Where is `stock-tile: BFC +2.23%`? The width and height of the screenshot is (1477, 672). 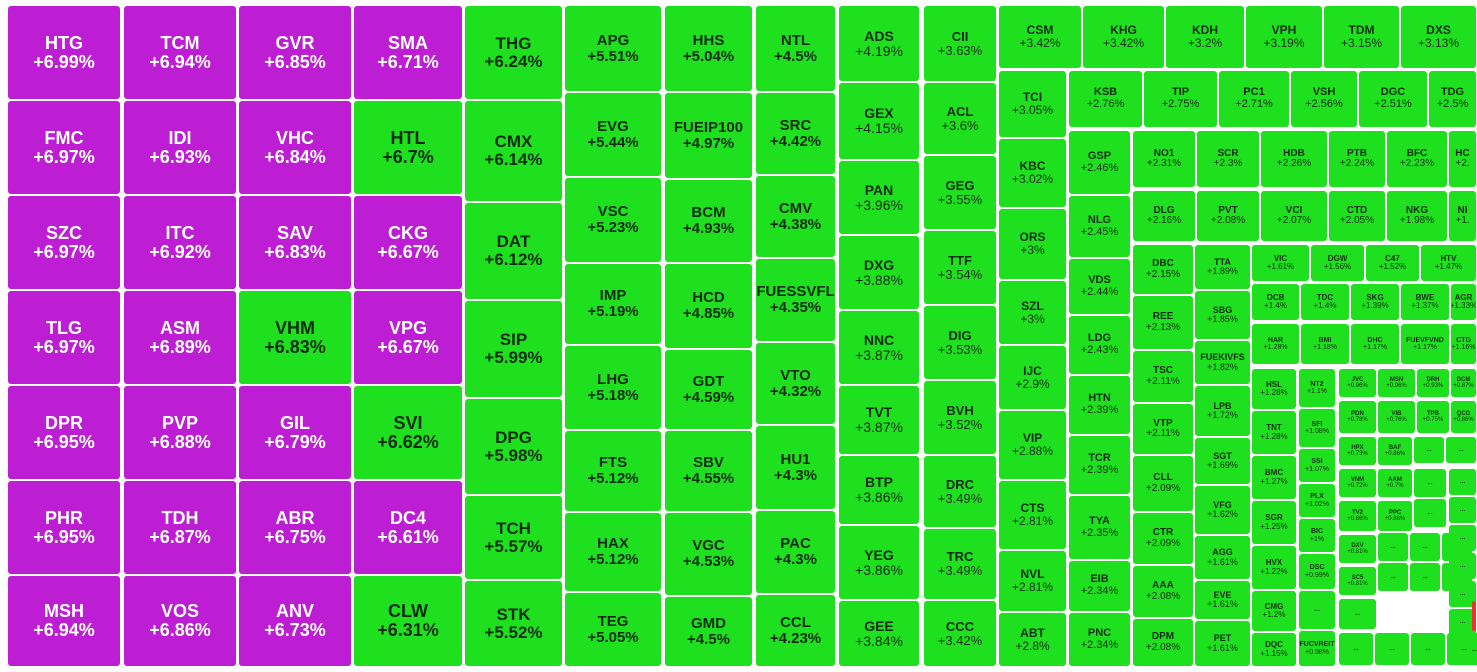 stock-tile: BFC +2.23% is located at coordinates (1417, 159).